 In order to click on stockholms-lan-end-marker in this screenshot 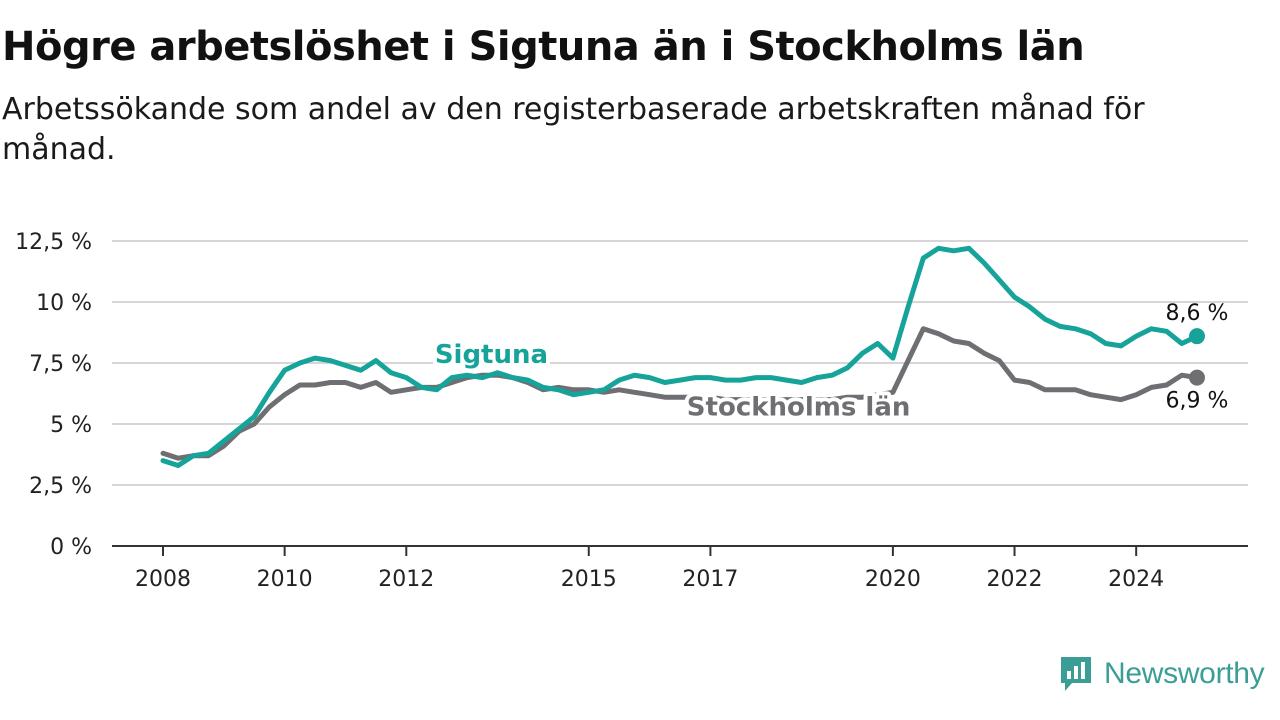, I will do `click(1197, 377)`.